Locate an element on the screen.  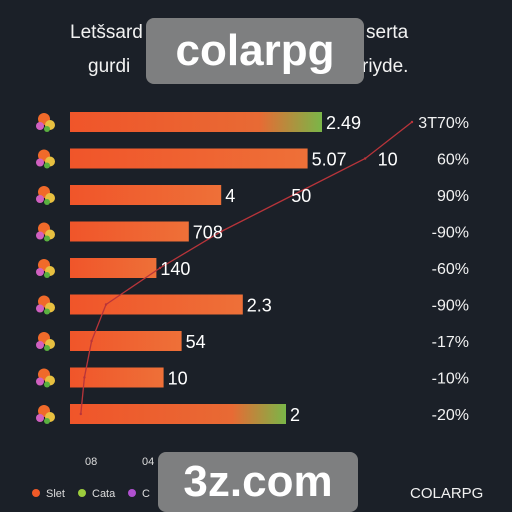
right-percent-label: -17% is located at coordinates (450, 342).